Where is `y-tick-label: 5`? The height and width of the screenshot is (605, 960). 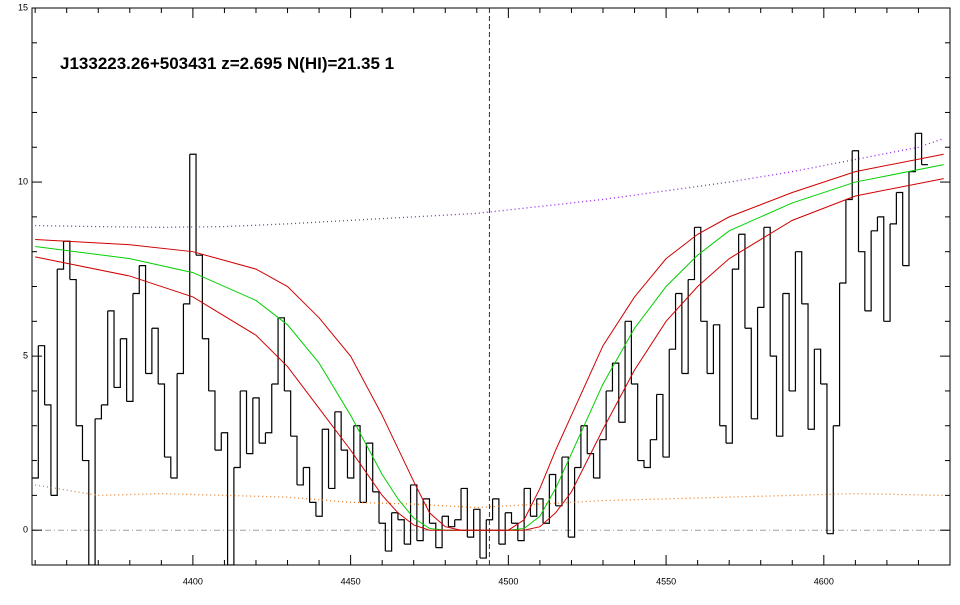
y-tick-label: 5 is located at coordinates (25, 356).